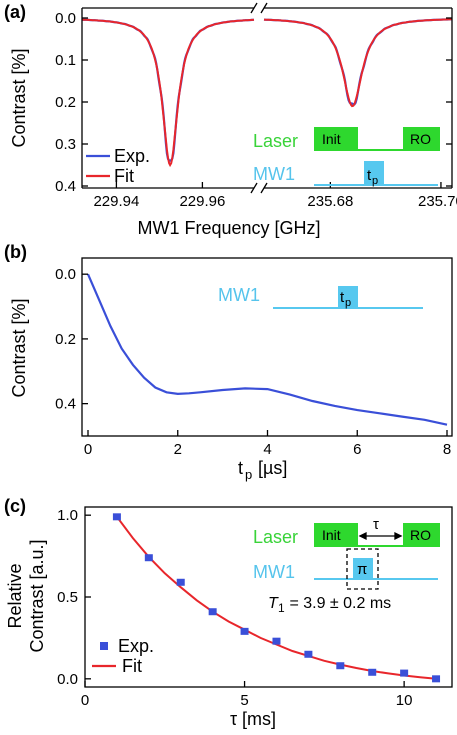  What do you see at coordinates (281, 608) in the screenshot?
I see `t1-label-sub: 1` at bounding box center [281, 608].